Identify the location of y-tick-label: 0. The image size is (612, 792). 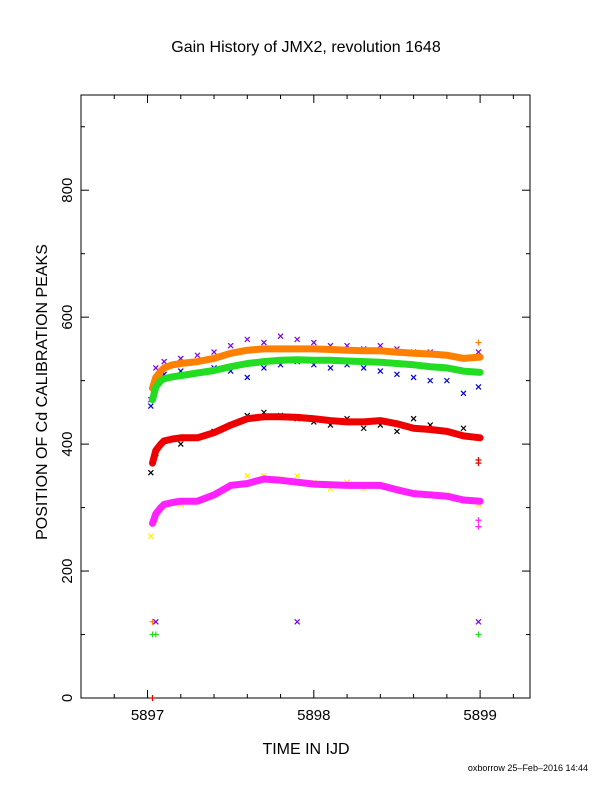
(67, 698).